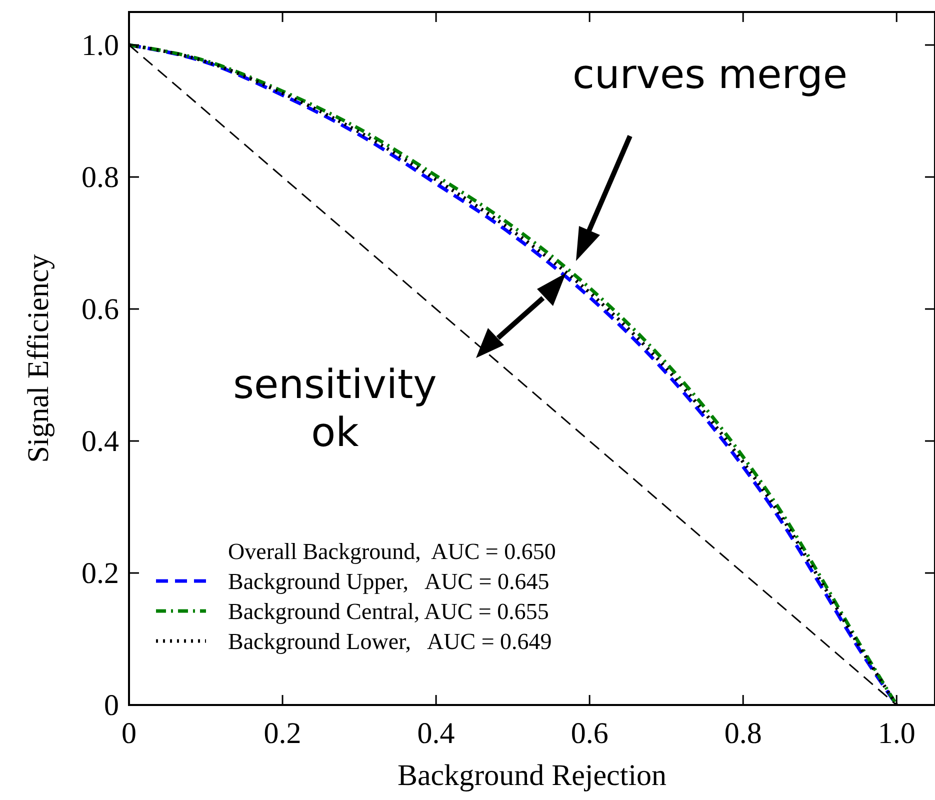 The width and height of the screenshot is (935, 800). I want to click on legend-label: Background Central, AUC = 0.655, so click(388, 611).